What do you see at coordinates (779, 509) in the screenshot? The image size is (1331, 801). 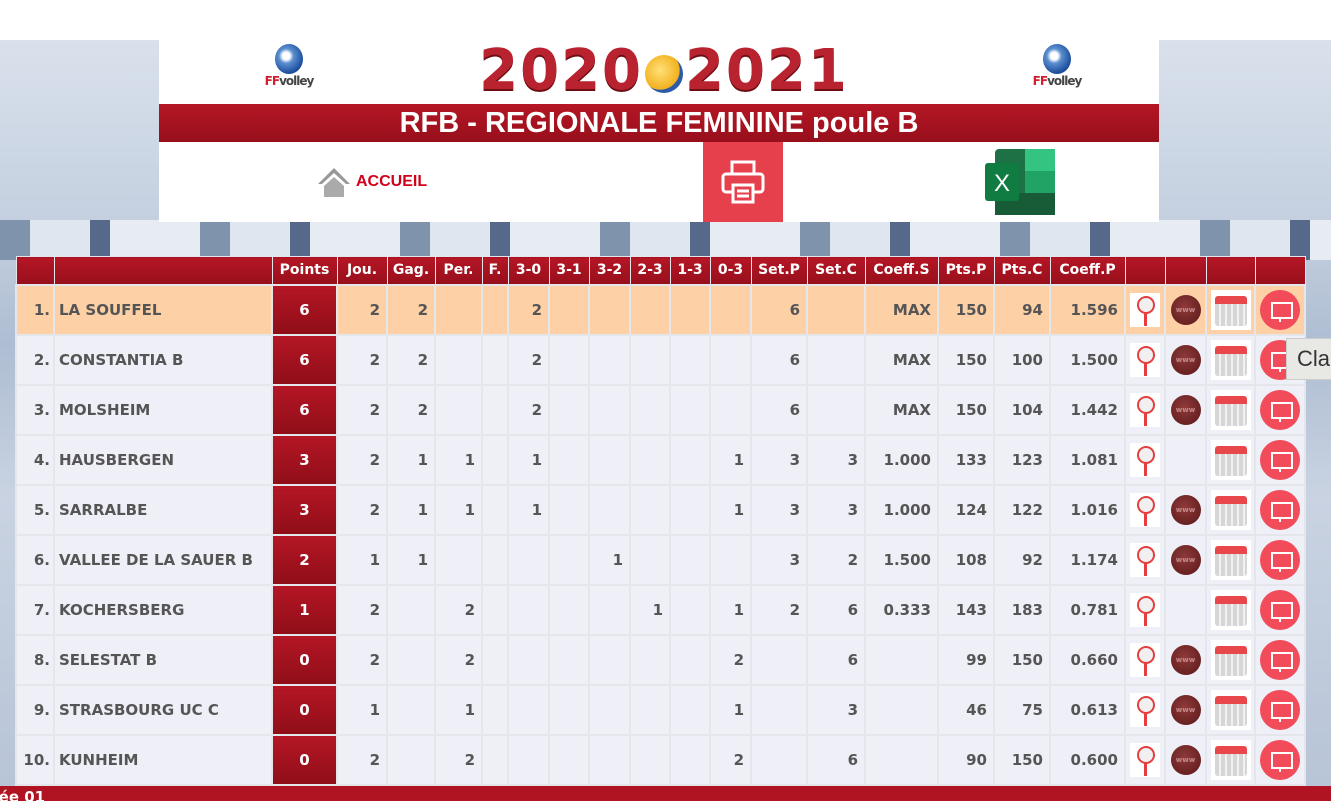 I see `cell-setp: 3` at bounding box center [779, 509].